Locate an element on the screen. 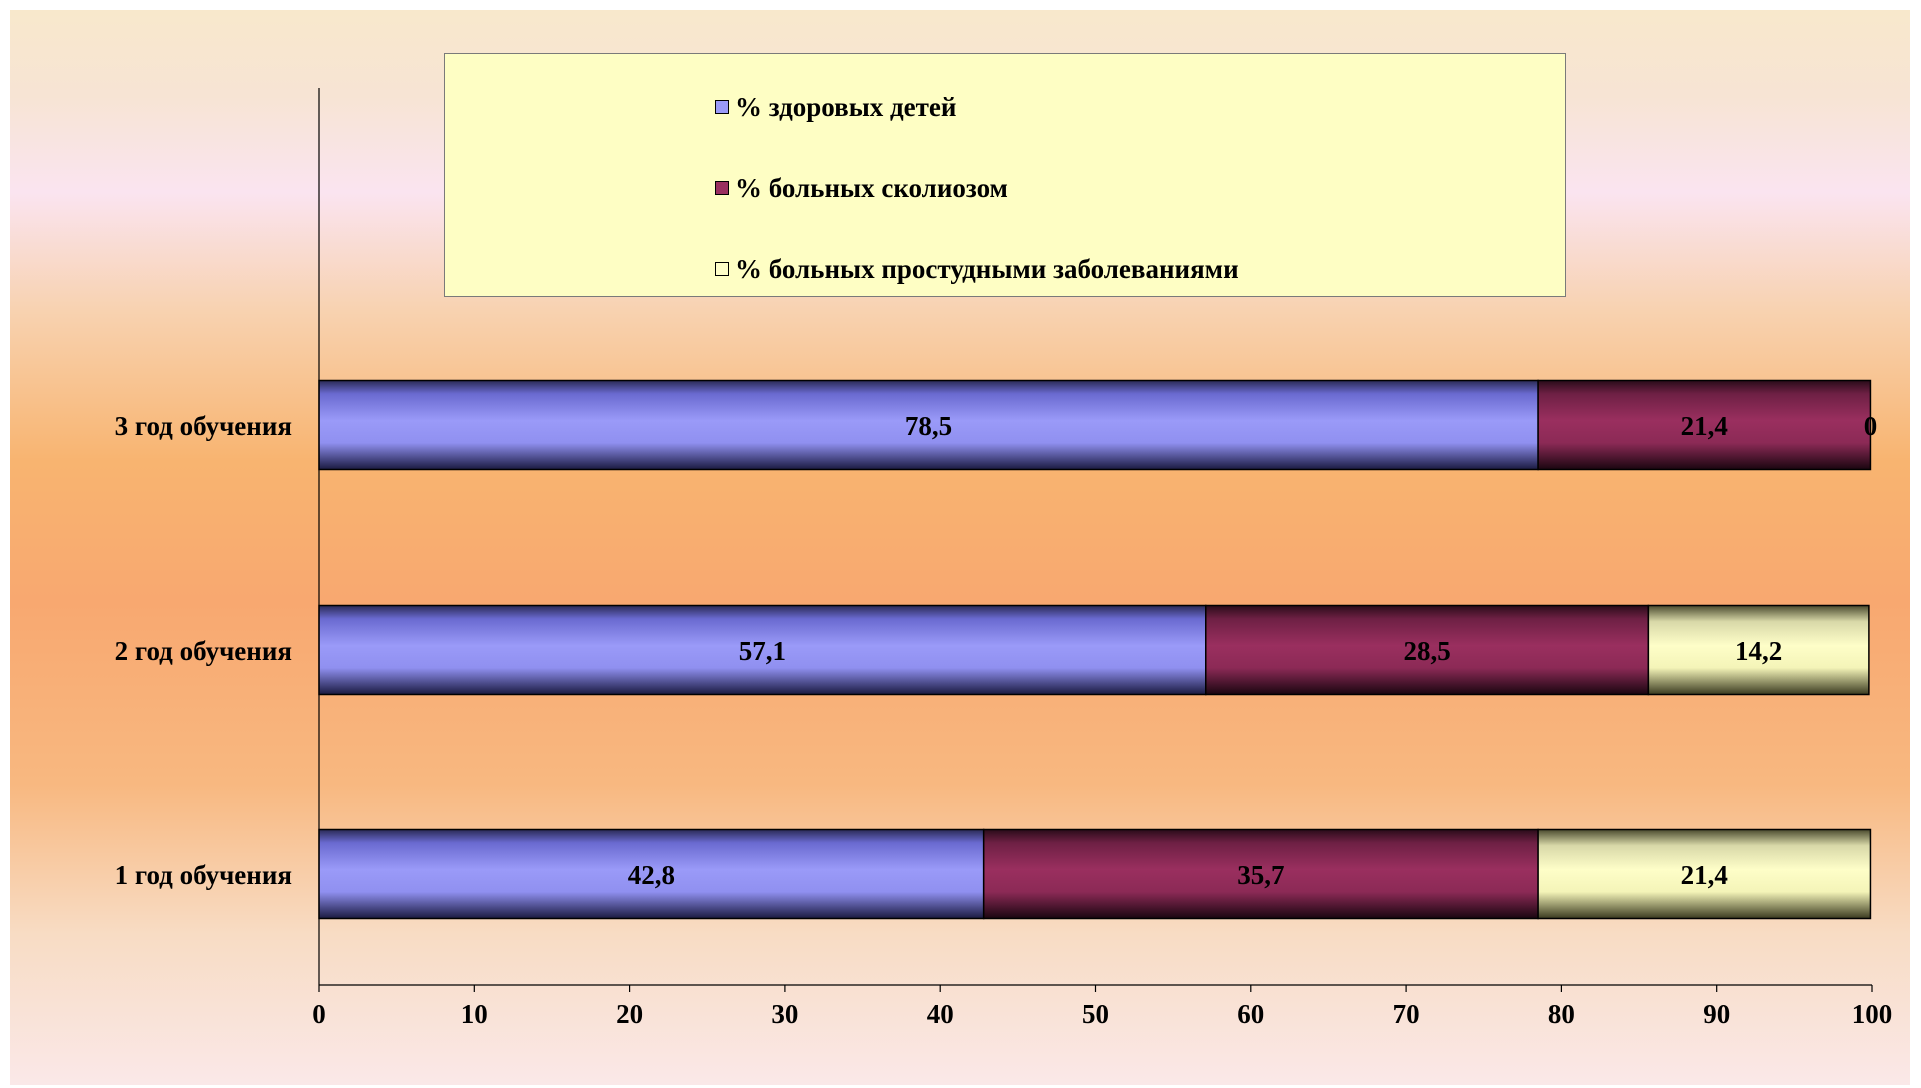 Image resolution: width=1921 pixels, height=1088 pixels. x-tick-label: 20 is located at coordinates (629, 1014).